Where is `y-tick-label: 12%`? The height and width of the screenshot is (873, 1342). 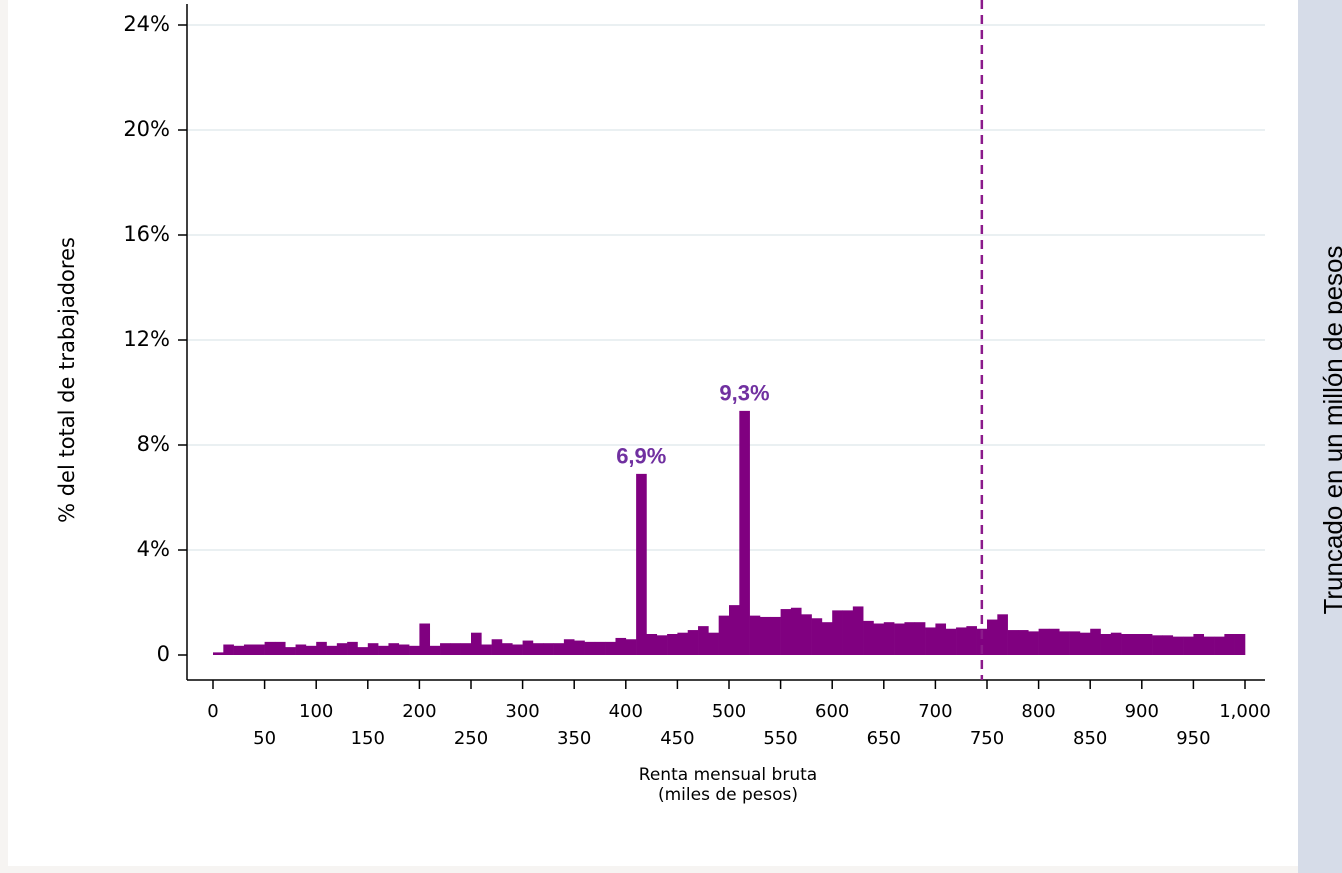 y-tick-label: 12% is located at coordinates (146, 339).